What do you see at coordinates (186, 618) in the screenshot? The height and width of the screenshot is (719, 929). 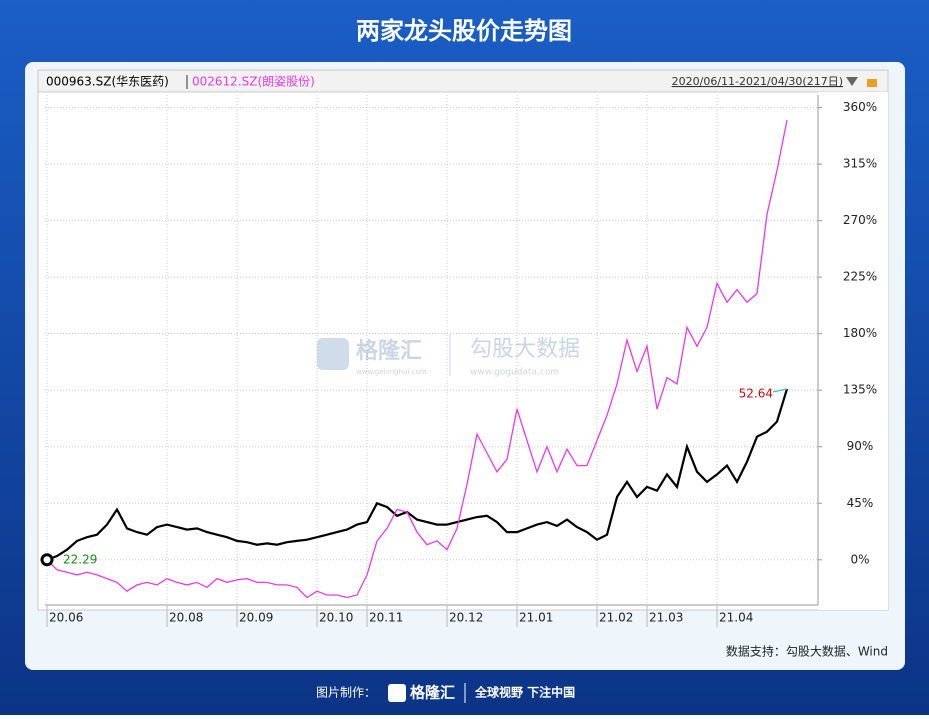 I see `x-tick-label: 20.08` at bounding box center [186, 618].